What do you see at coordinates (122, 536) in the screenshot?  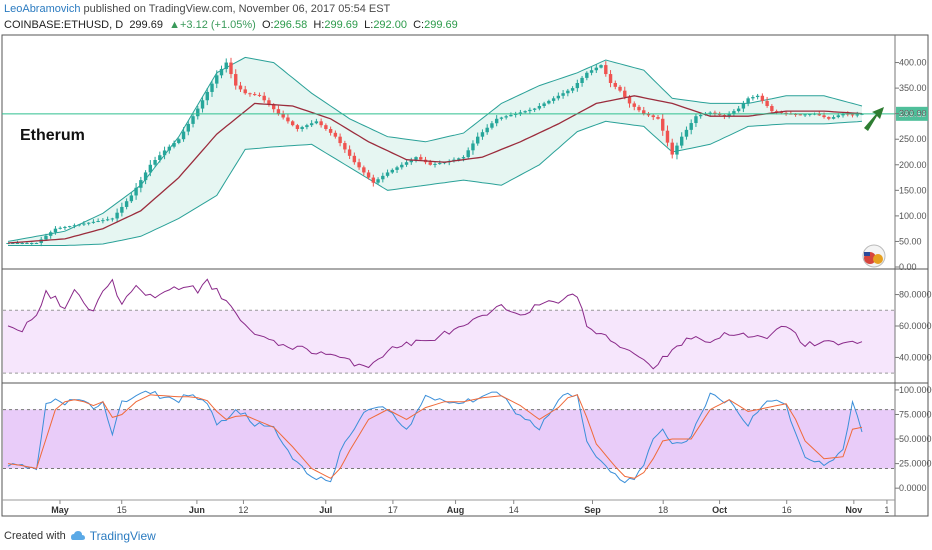 I see `tradingview-brand: TradingView` at bounding box center [122, 536].